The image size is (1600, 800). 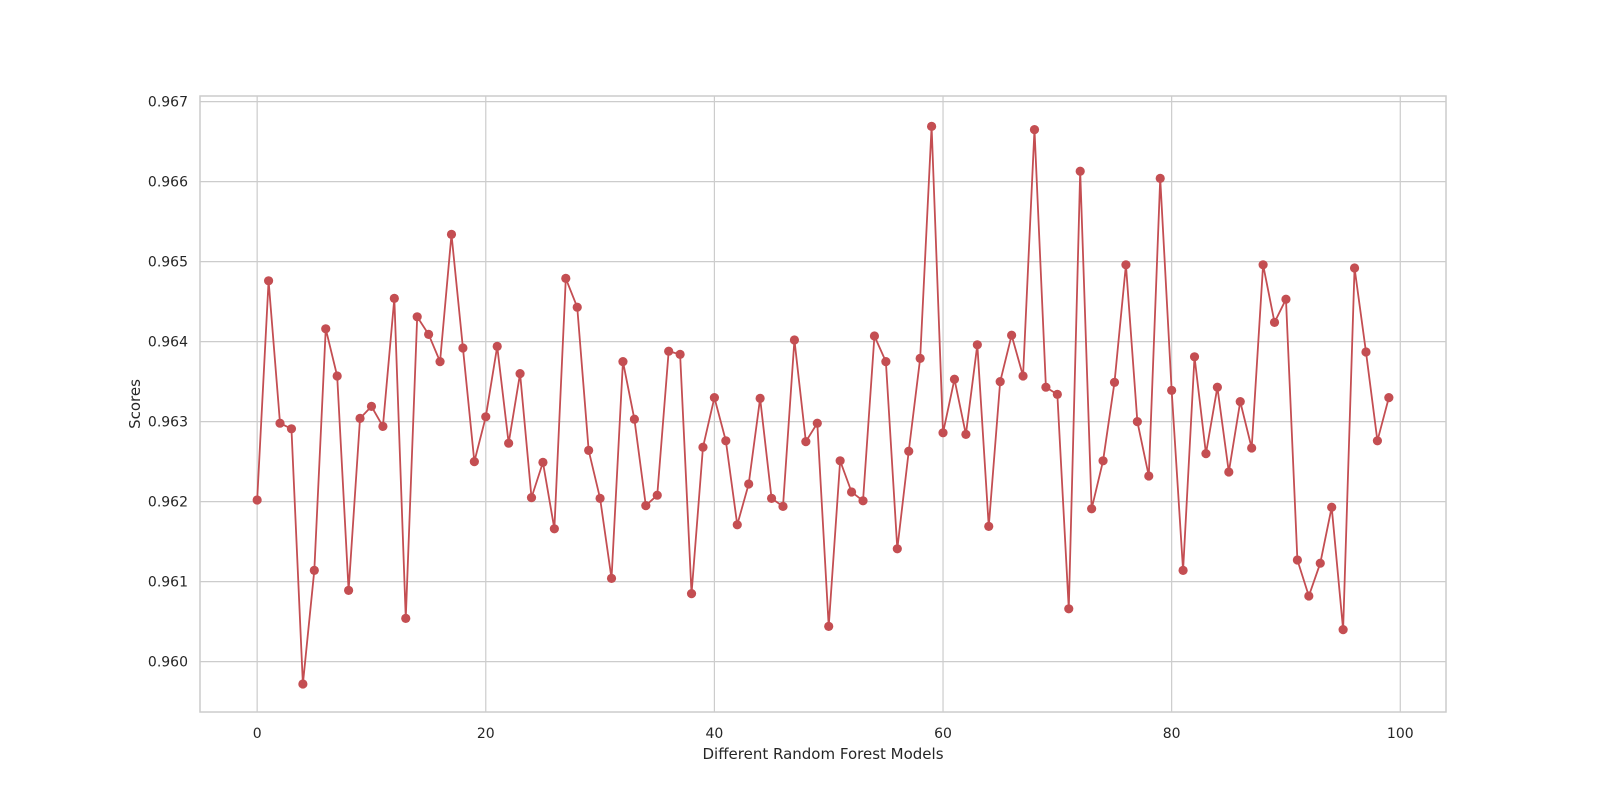 I want to click on y-tick-label: 0.961, so click(x=168, y=583).